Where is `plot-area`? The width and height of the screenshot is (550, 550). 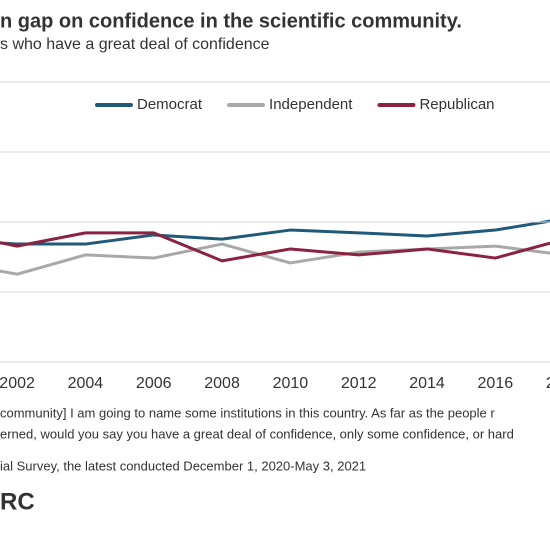
plot-area is located at coordinates (275, 247).